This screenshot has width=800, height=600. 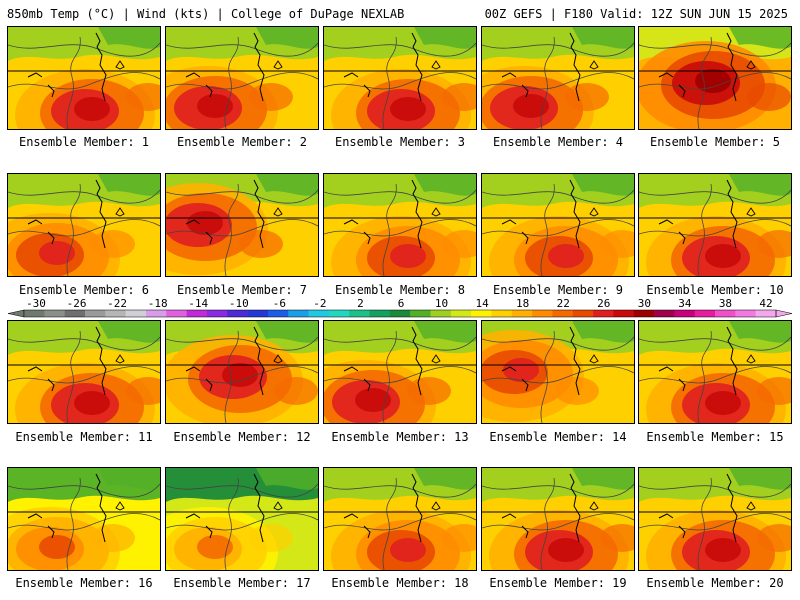 What do you see at coordinates (685, 303) in the screenshot?
I see `colorbar-tick-label: 34` at bounding box center [685, 303].